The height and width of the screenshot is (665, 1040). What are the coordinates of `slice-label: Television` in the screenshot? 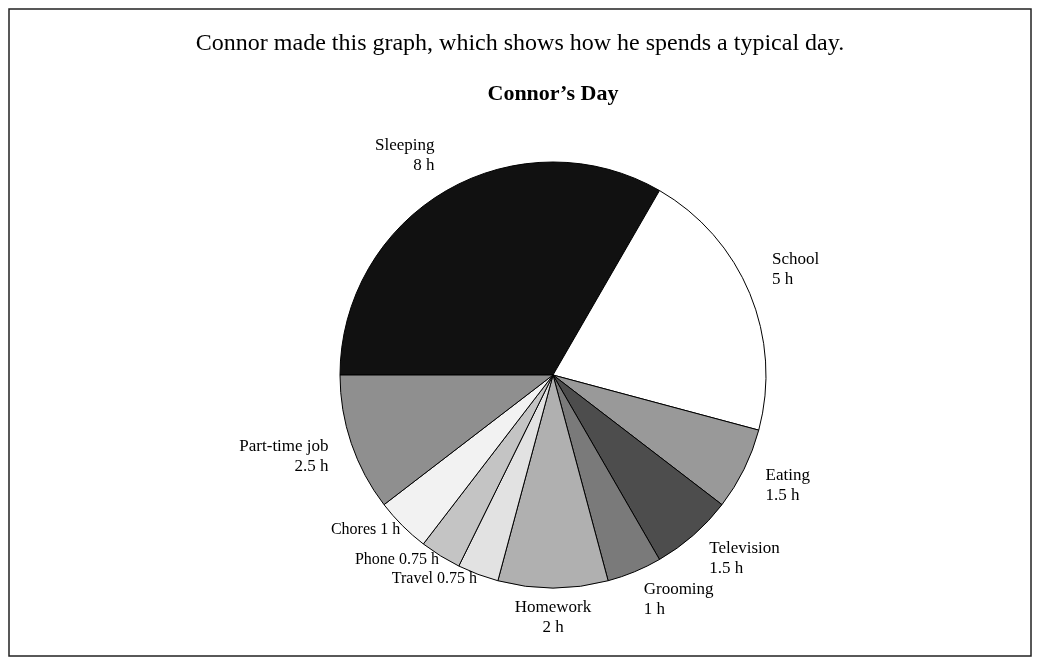 It's located at (745, 548).